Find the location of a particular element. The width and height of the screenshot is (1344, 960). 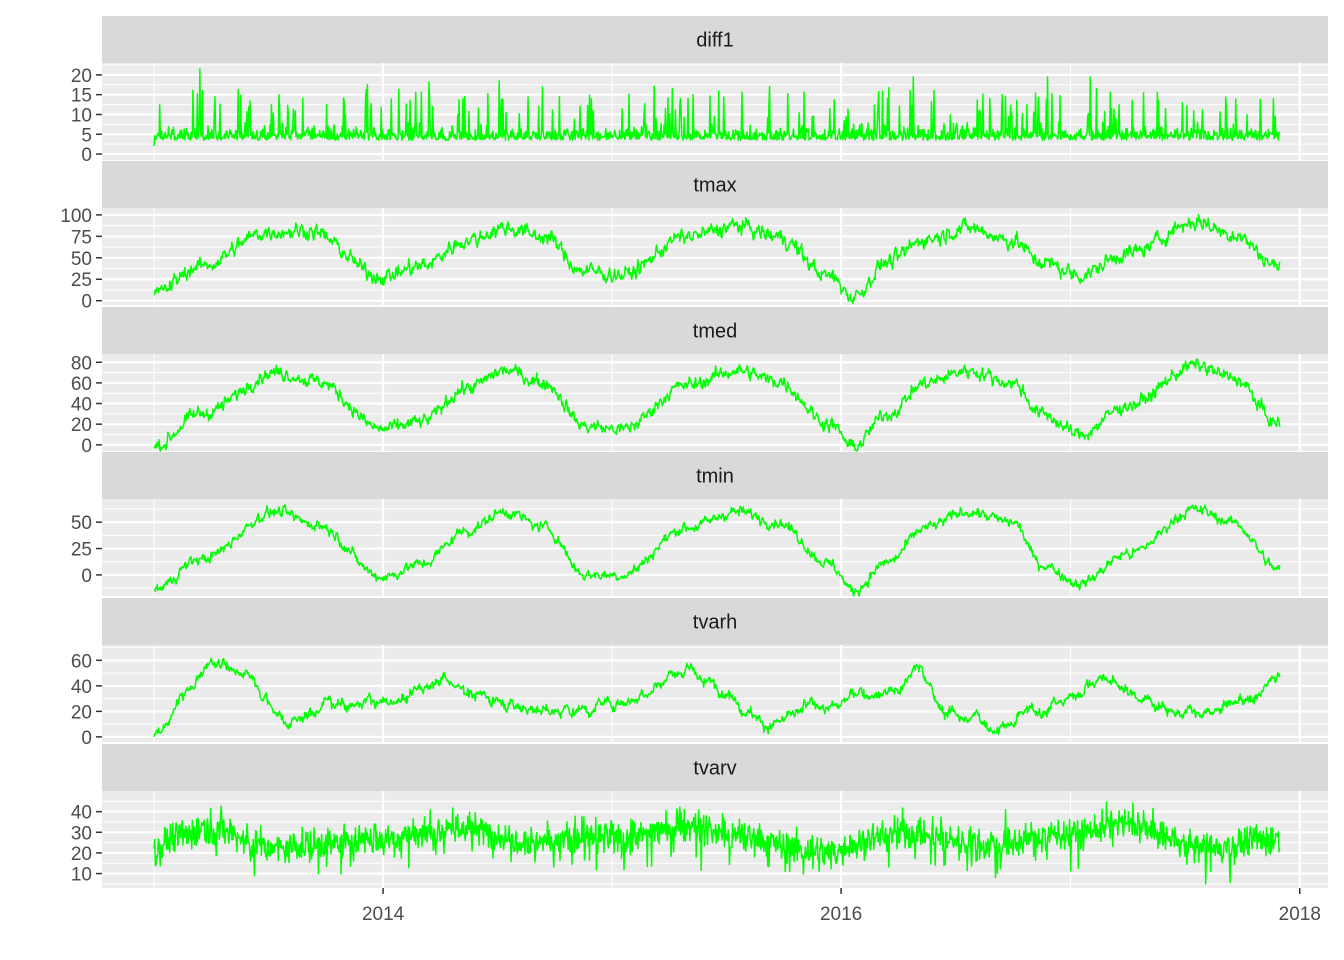

y-tick-label: 5 is located at coordinates (86, 135).